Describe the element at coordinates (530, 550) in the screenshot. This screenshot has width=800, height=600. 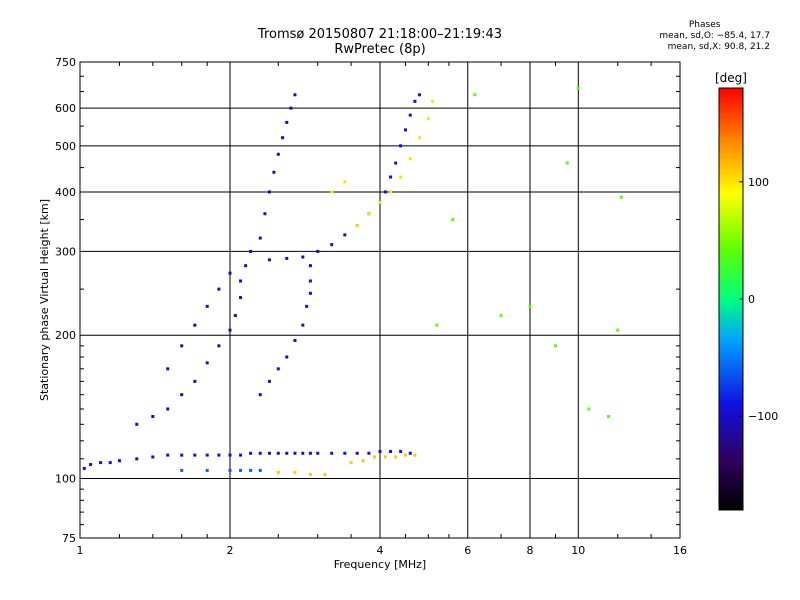
I see `x-tick-label: 8` at that location.